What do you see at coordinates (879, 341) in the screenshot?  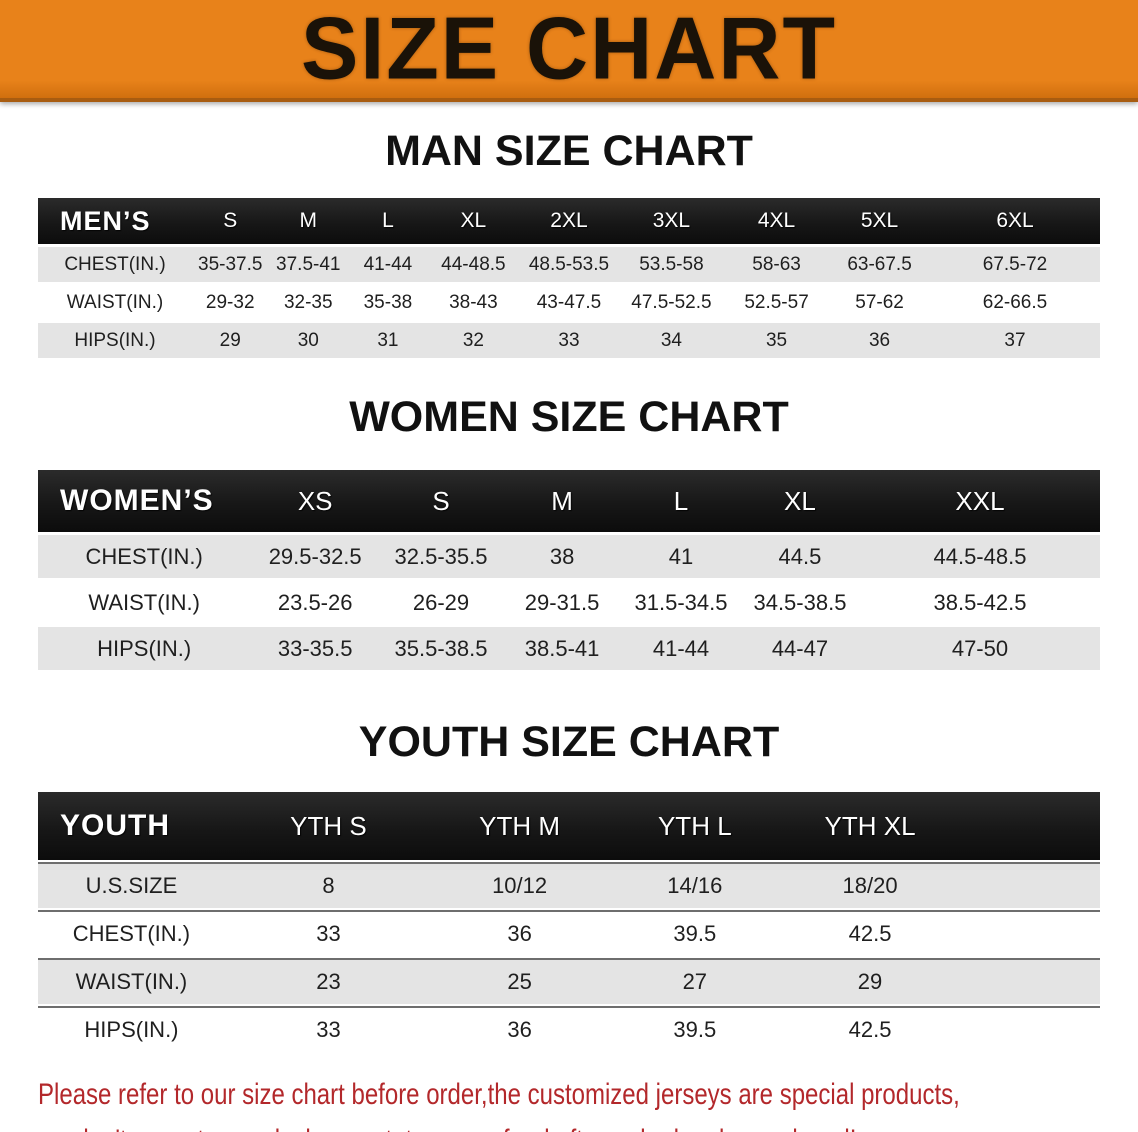 I see `size-value-cell: 36` at bounding box center [879, 341].